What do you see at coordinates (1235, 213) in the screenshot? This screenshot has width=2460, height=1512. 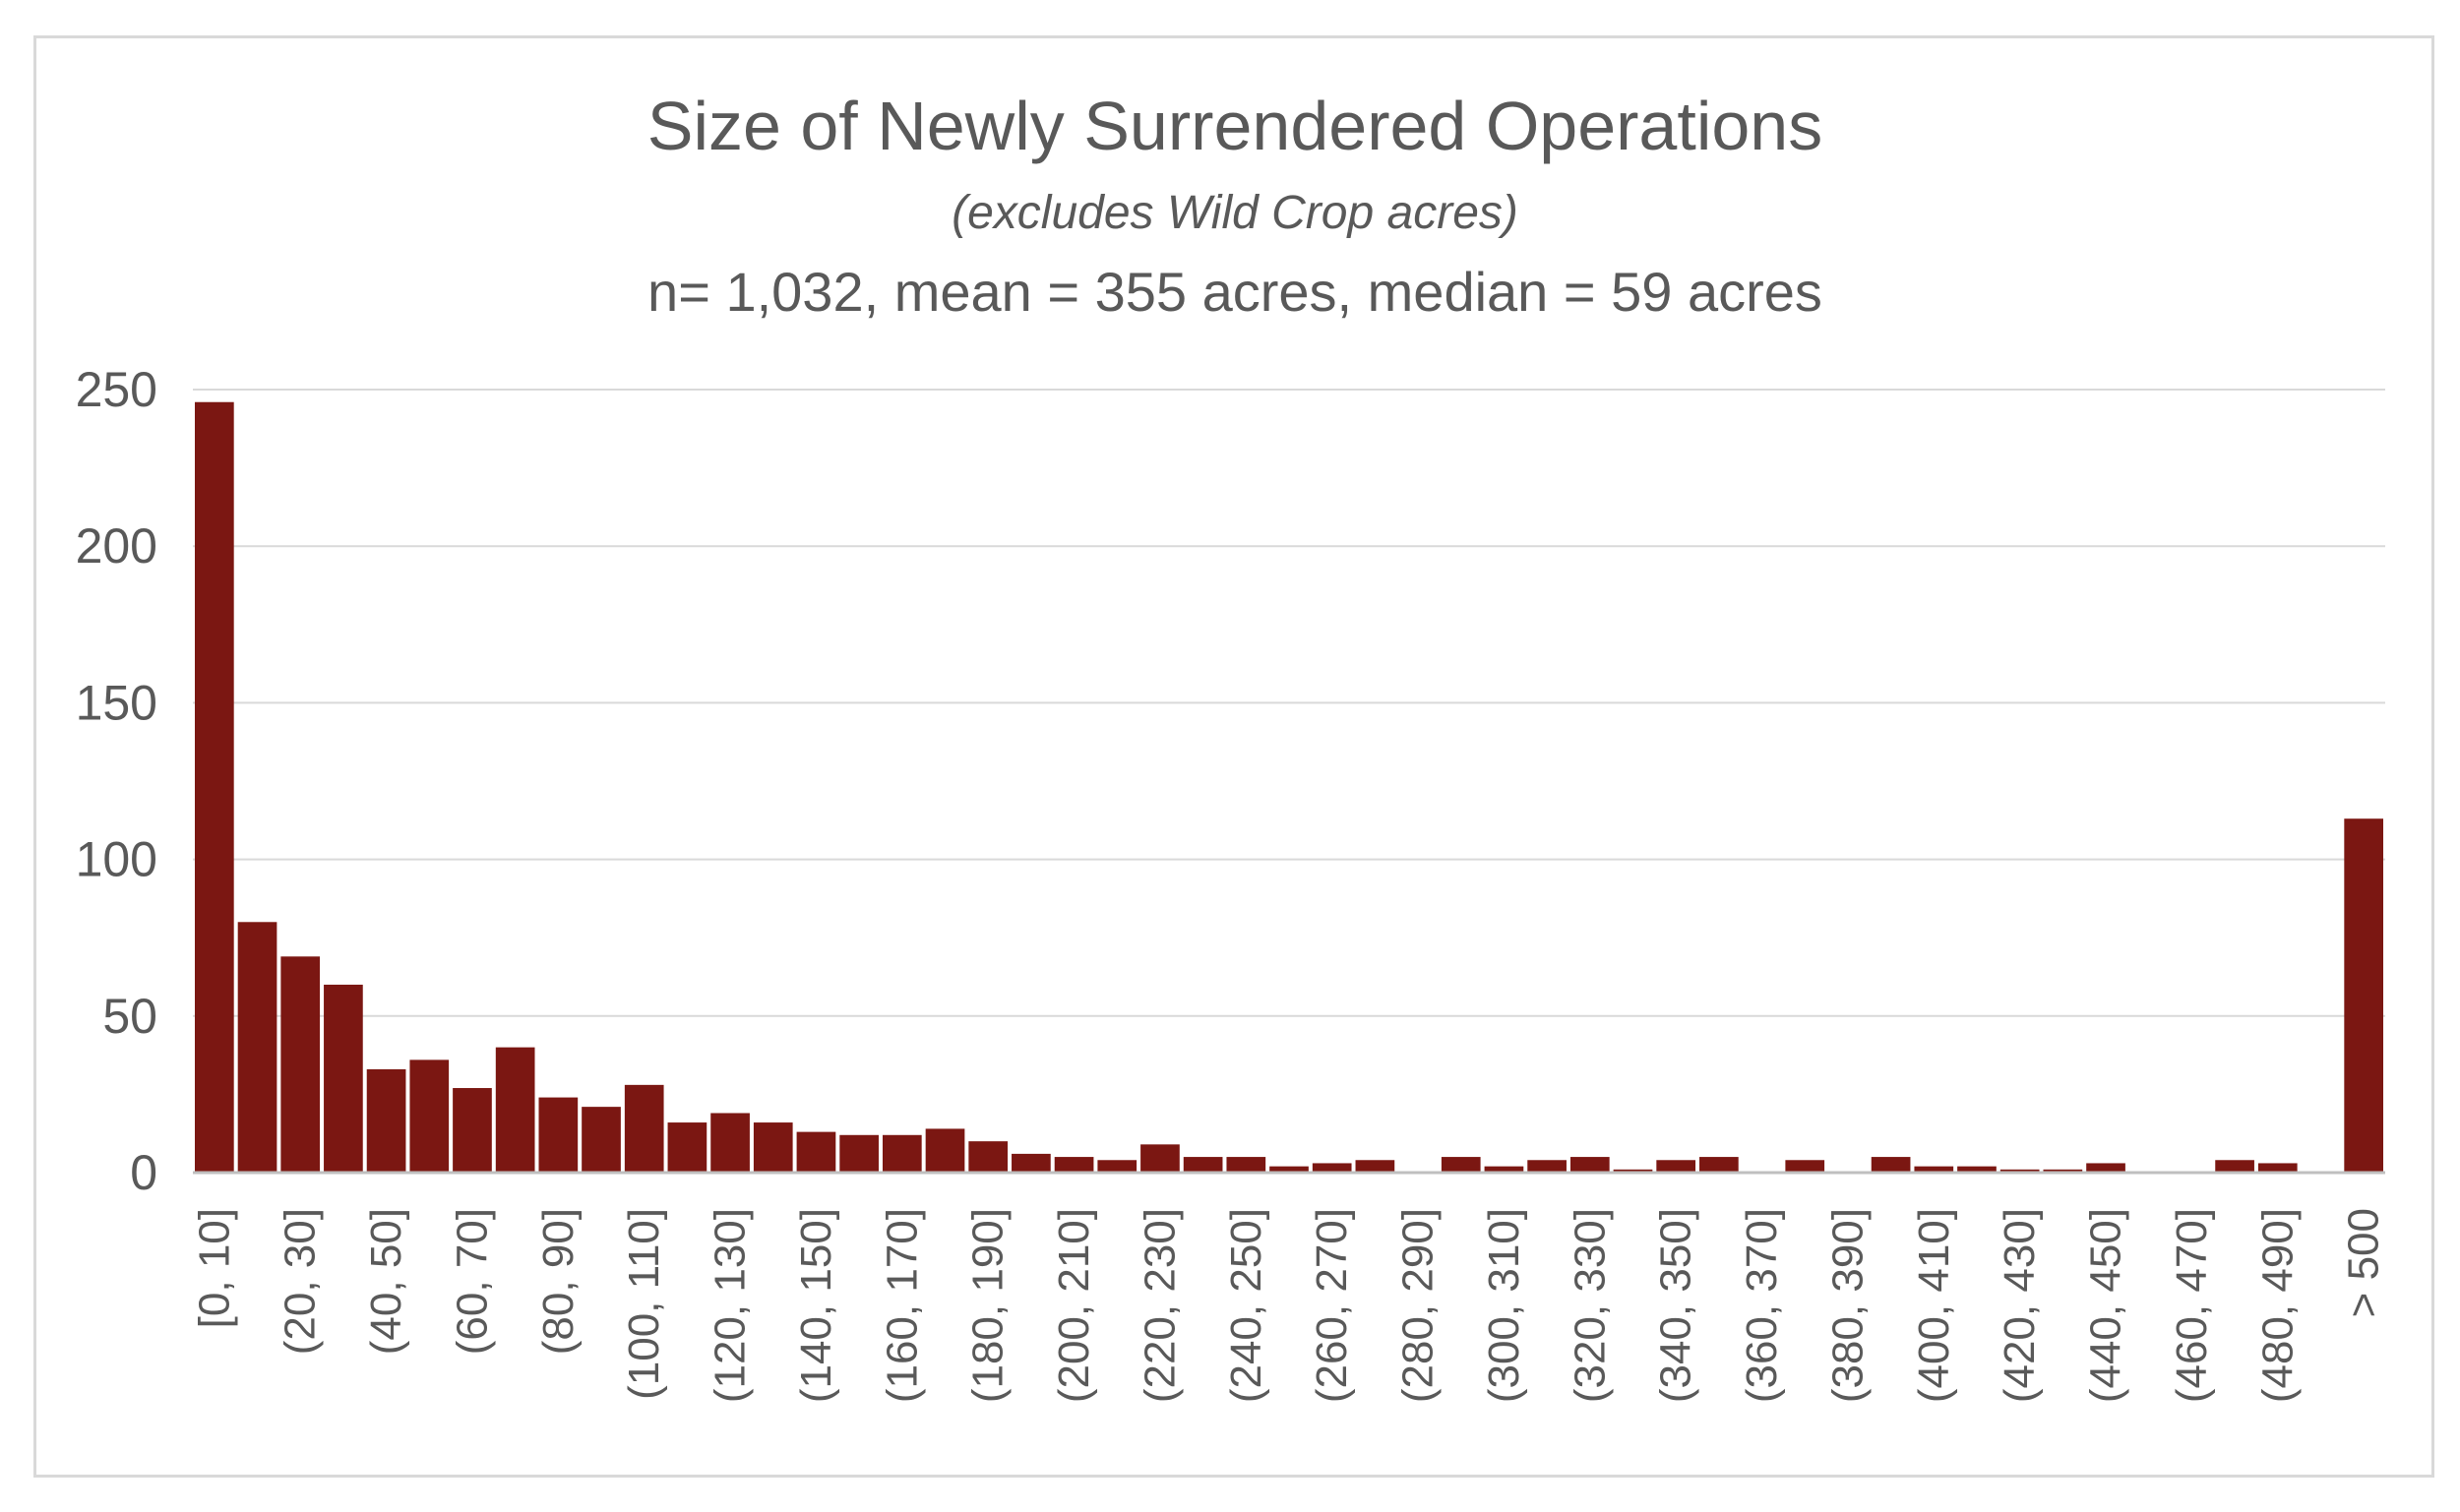 I see `chart-subtitle: (excludes Wild Crop acres)` at bounding box center [1235, 213].